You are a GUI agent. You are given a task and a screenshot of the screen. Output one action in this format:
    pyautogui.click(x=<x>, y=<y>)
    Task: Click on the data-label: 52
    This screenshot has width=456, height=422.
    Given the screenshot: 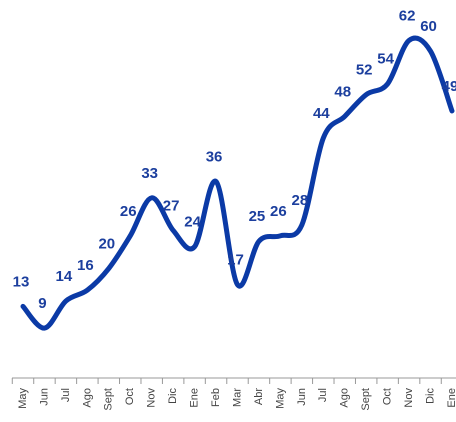 What is the action you would take?
    pyautogui.click(x=364, y=70)
    